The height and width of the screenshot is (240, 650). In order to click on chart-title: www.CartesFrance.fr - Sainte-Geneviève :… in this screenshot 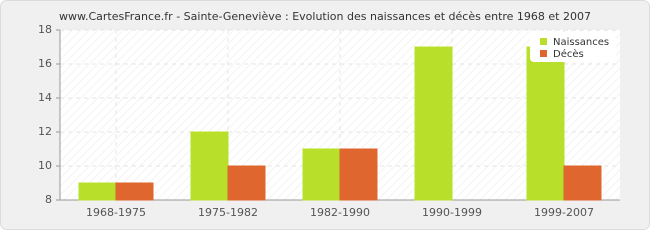, I will do `click(325, 16)`.